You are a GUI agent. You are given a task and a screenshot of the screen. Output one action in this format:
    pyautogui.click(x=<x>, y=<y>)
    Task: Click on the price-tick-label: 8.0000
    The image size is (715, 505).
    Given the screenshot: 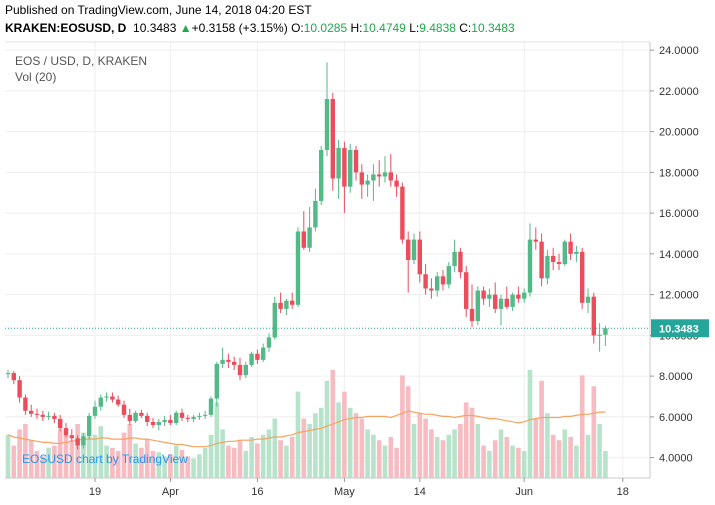 What is the action you would take?
    pyautogui.click(x=676, y=377)
    